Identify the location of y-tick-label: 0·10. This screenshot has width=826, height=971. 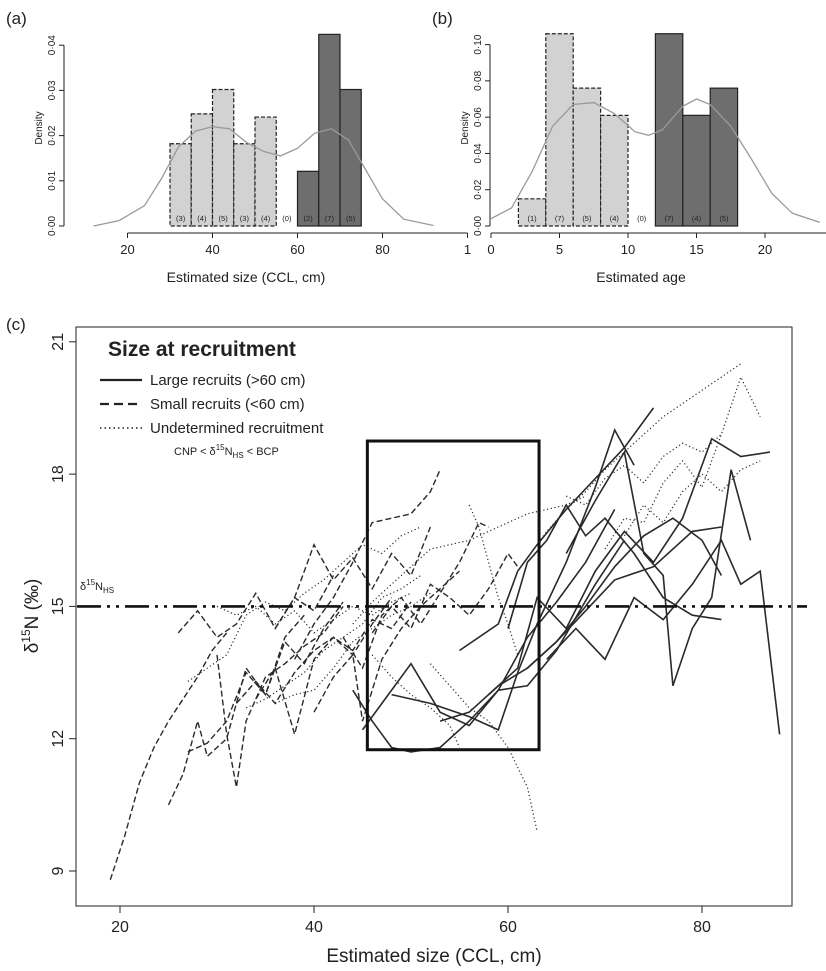
(478, 44).